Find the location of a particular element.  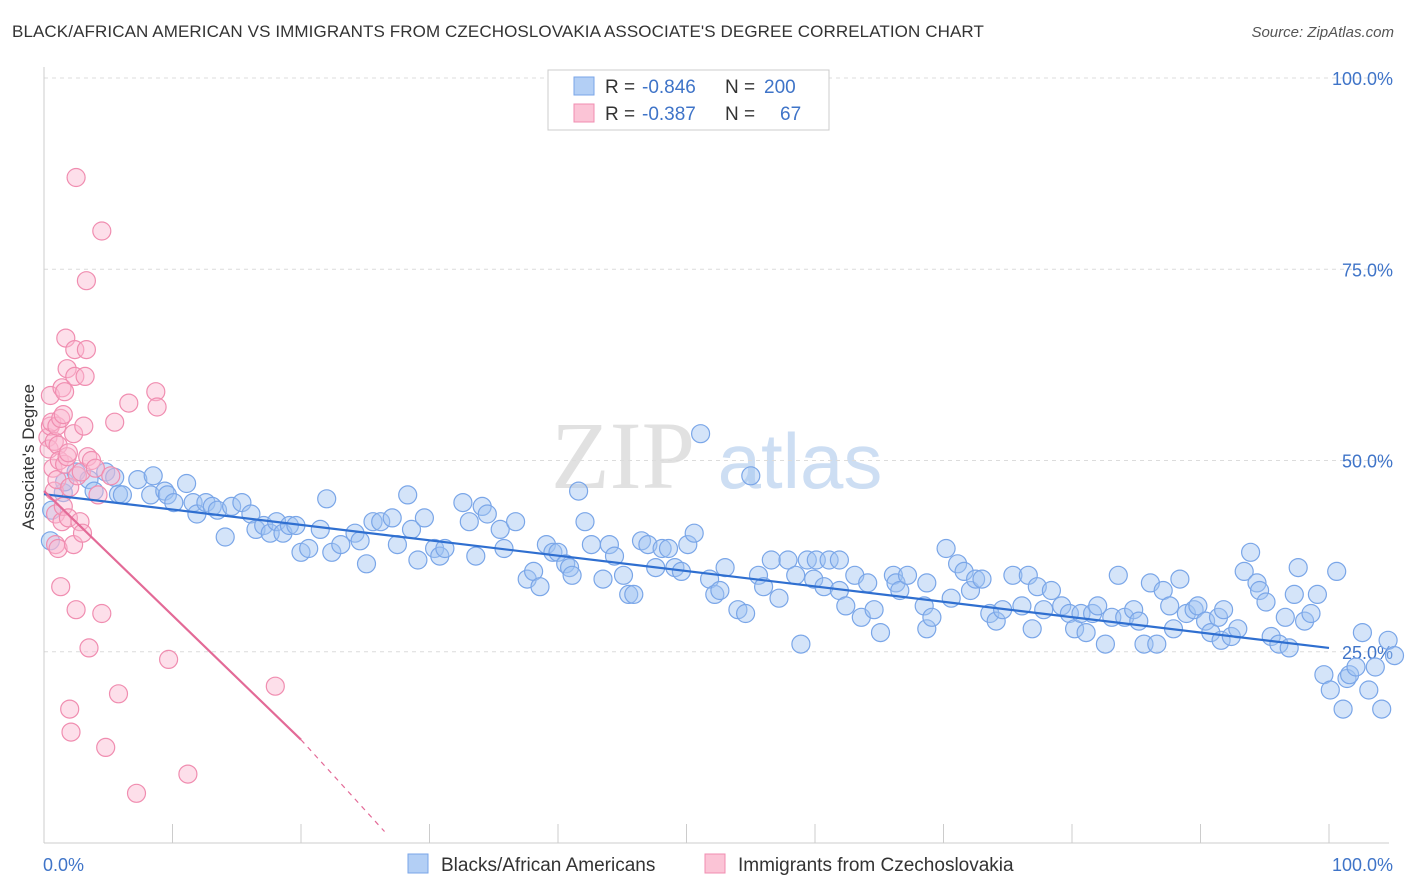

stats-r-value-2: -0.387 is located at coordinates (669, 114).